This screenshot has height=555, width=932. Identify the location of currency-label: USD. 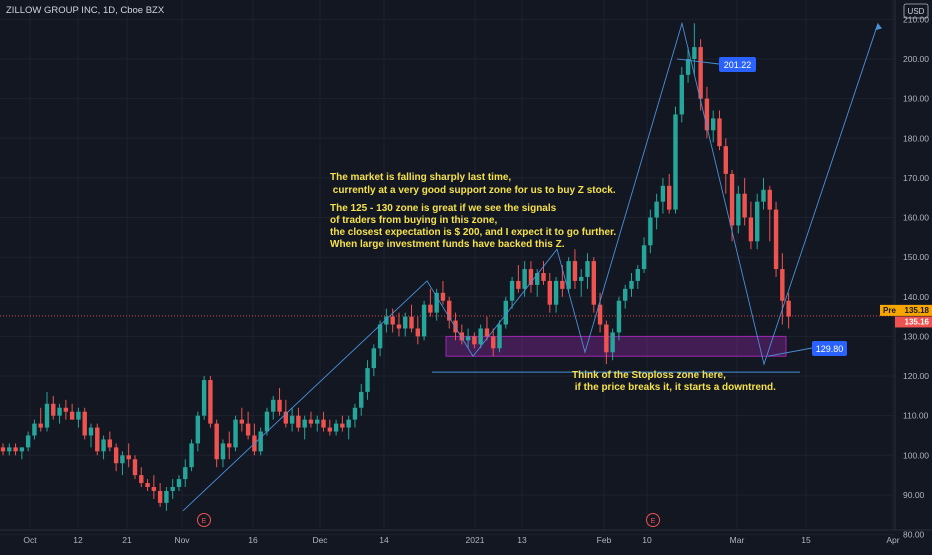
(916, 11).